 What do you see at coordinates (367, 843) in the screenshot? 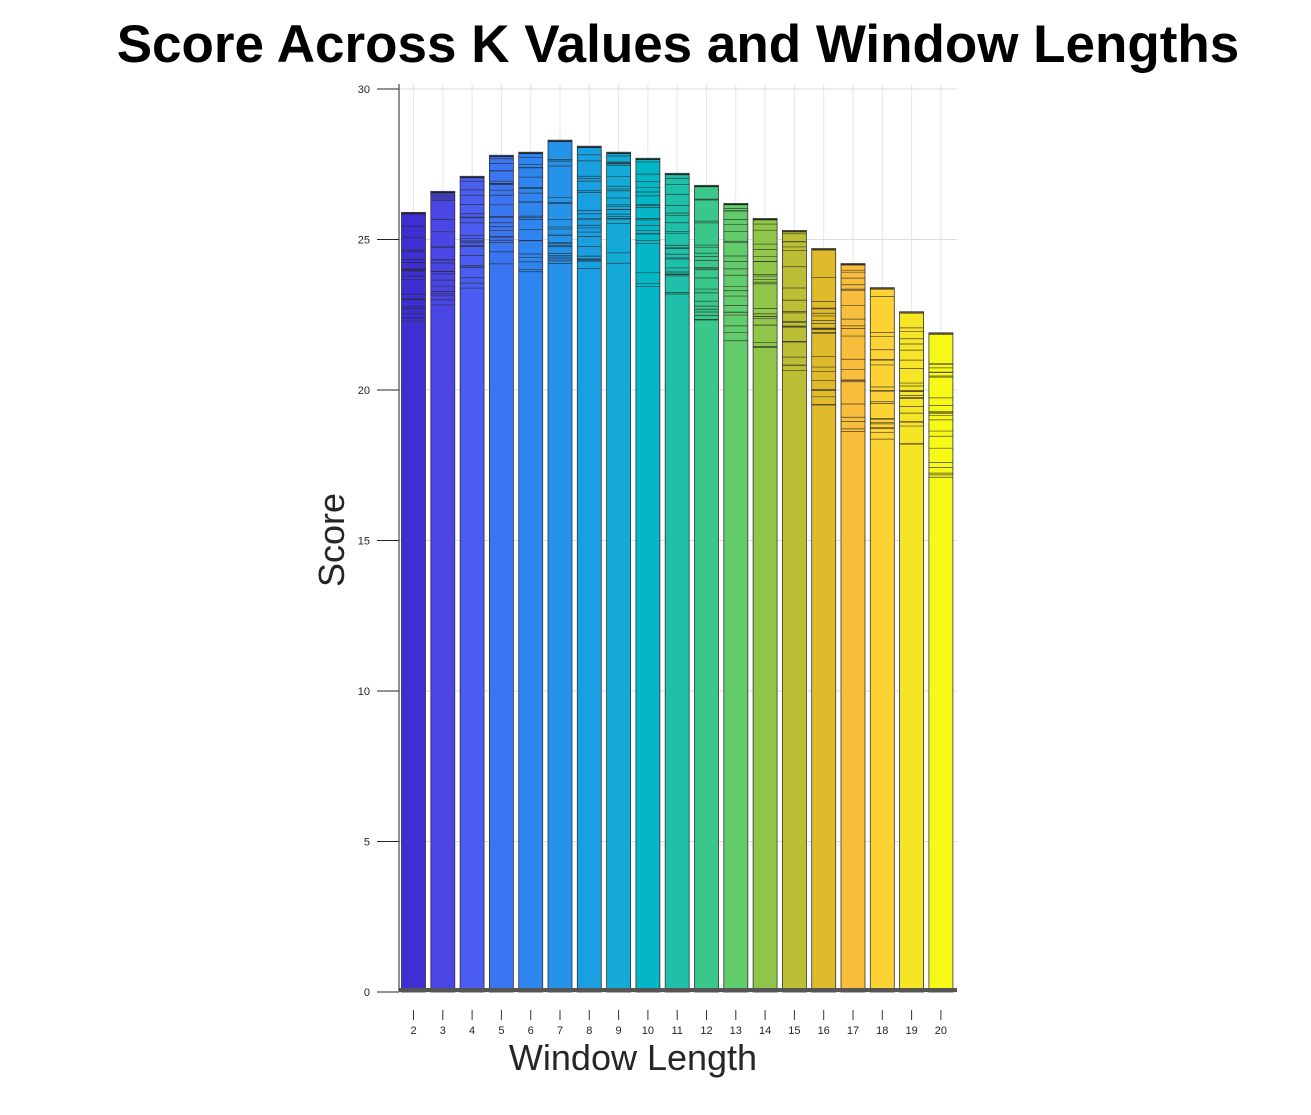
I see `y-tick-label: 5` at bounding box center [367, 843].